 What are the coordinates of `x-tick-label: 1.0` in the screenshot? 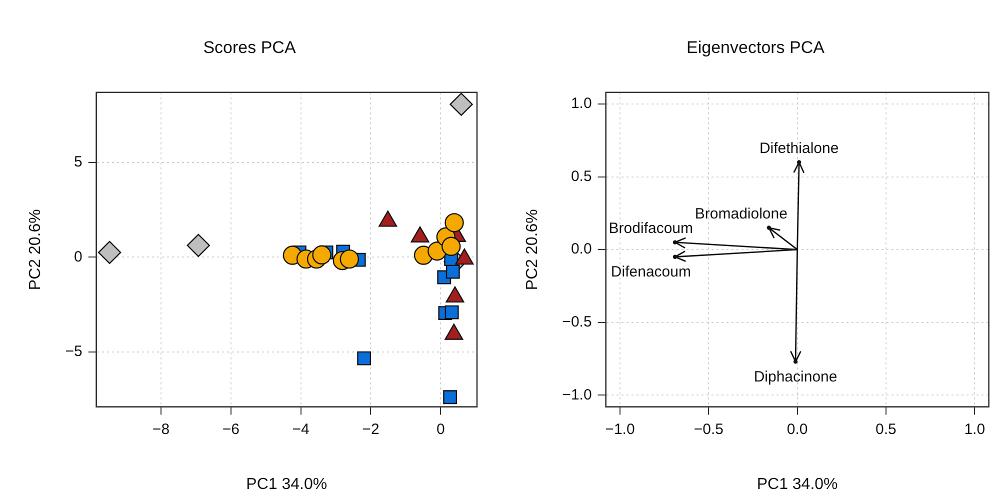 It's located at (975, 429).